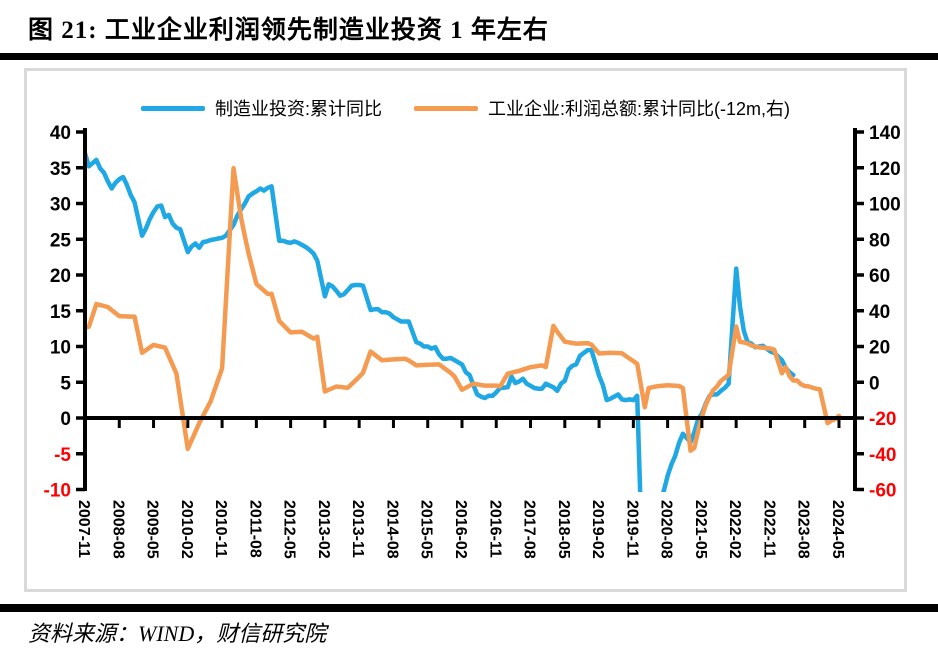 This screenshot has height=655, width=938. I want to click on left-axis-tick-label: 5, so click(65, 383).